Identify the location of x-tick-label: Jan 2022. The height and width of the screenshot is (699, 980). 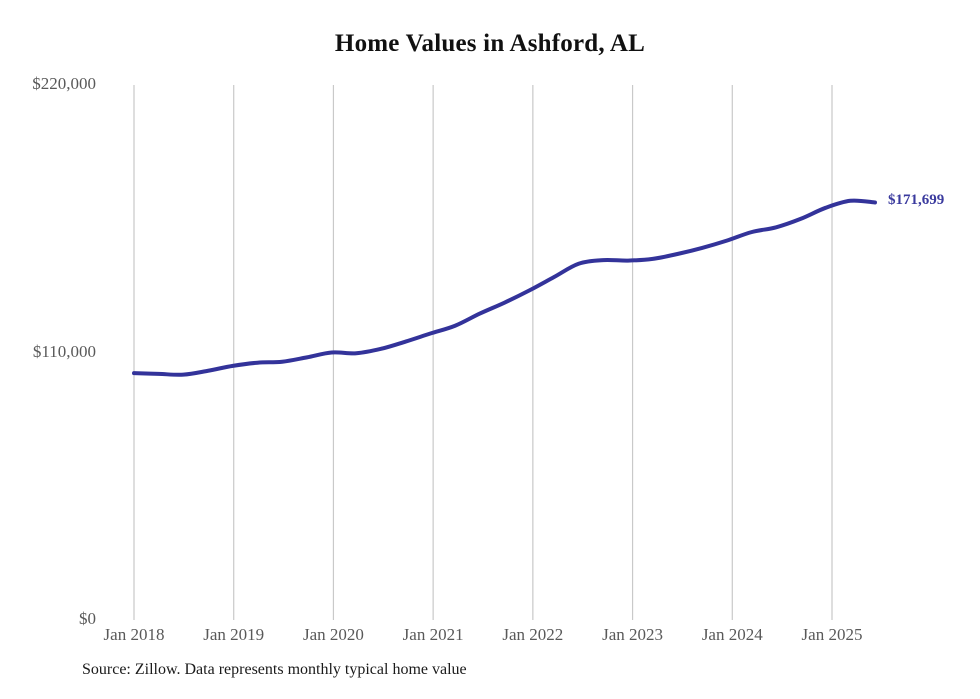
(533, 634).